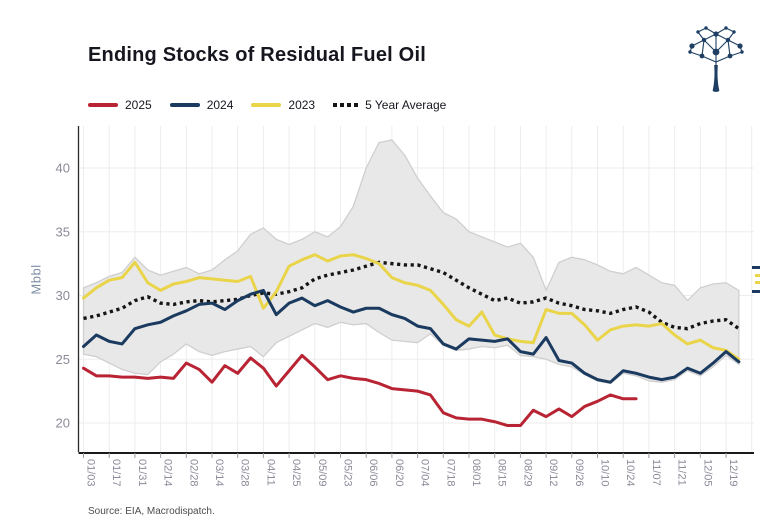 This screenshot has height=524, width=760. Describe the element at coordinates (553, 473) in the screenshot. I see `x-tick-label: 09/12` at that location.